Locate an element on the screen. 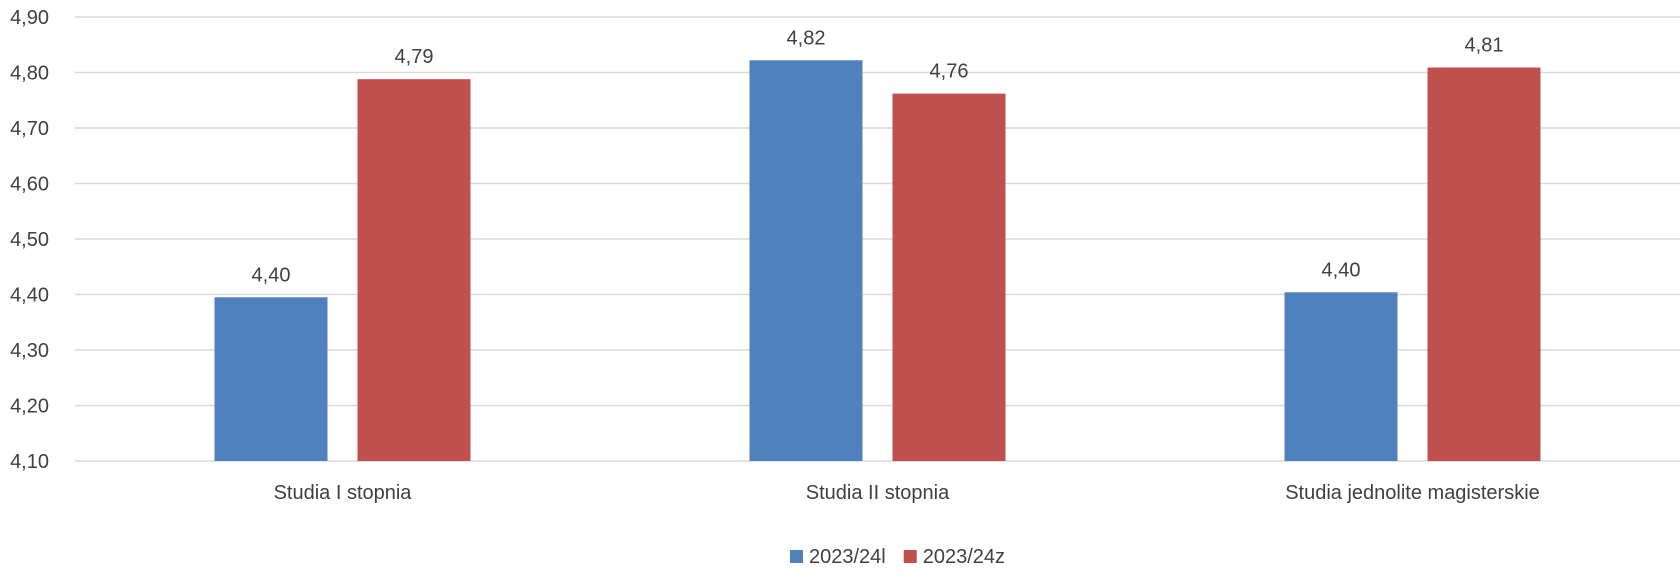 This screenshot has height=587, width=1680. x-category-label: Studia jednolite magisterskie is located at coordinates (1412, 493).